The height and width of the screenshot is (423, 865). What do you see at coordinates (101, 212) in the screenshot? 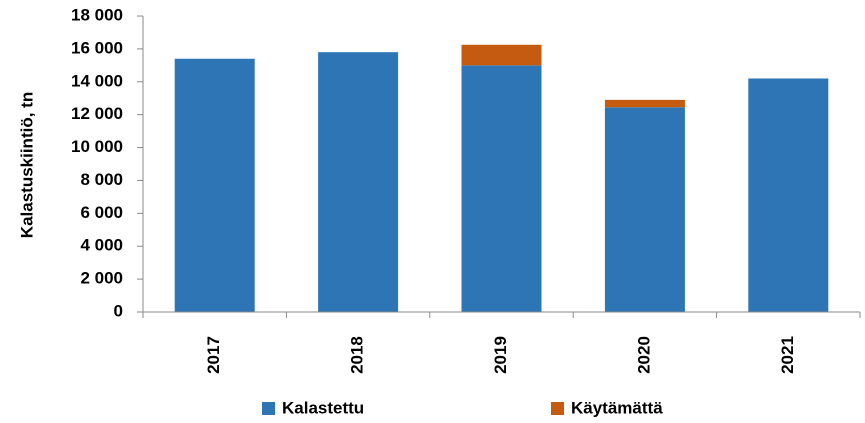
I see `y-tick-label: 6 000` at bounding box center [101, 212].